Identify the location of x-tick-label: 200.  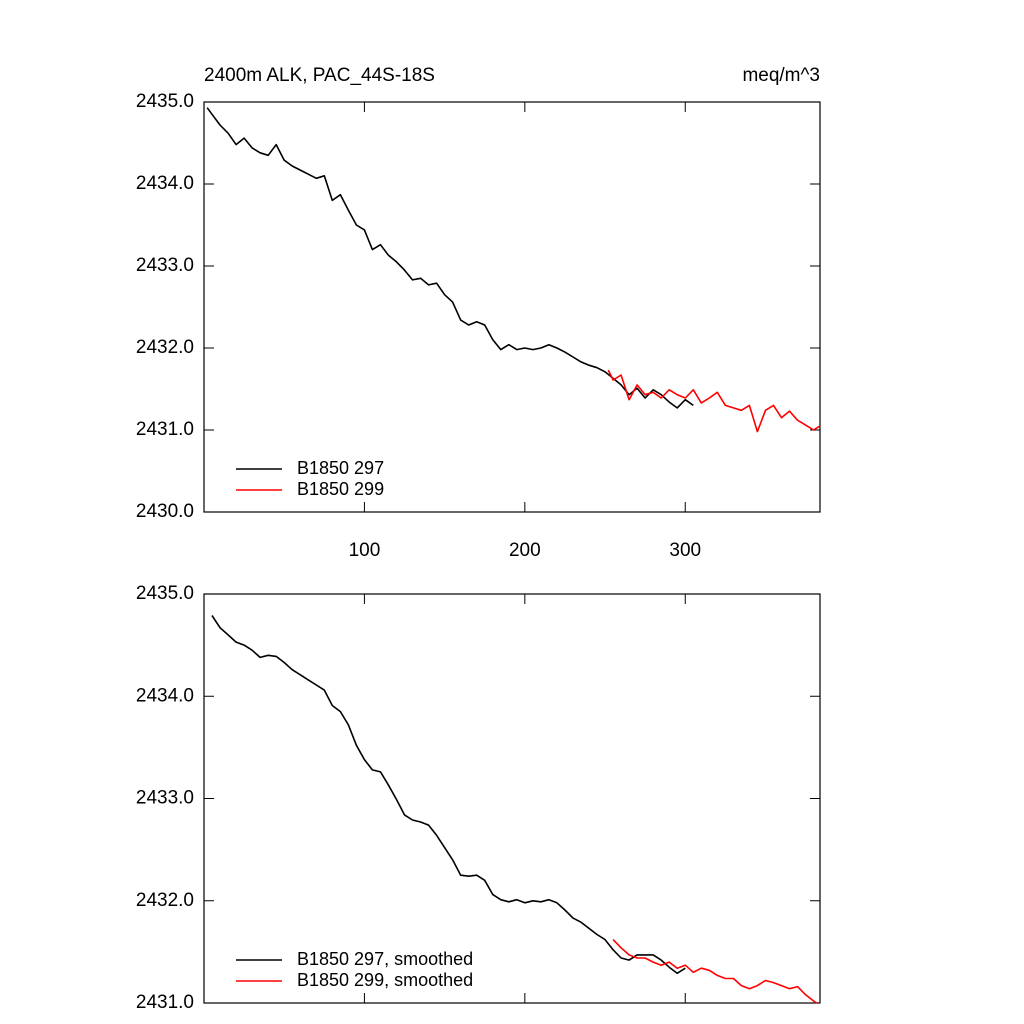
(525, 550).